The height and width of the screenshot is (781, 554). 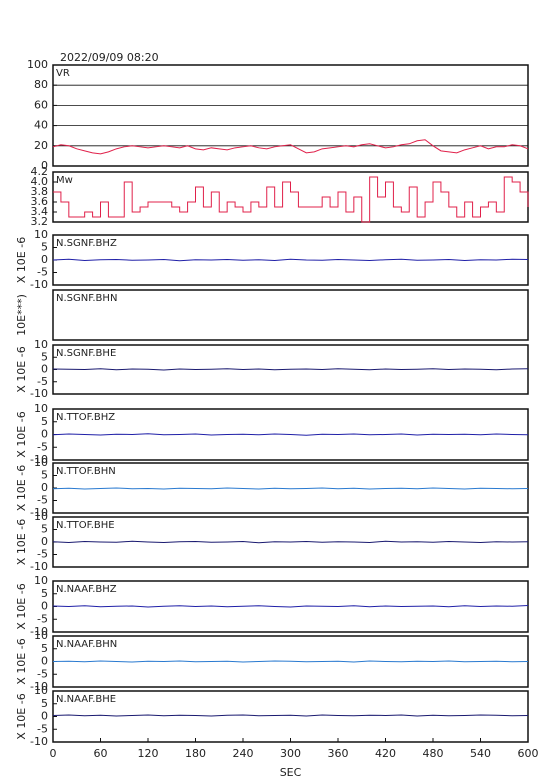 I want to click on panel-label: N.TTOF.BHE, so click(x=85, y=525).